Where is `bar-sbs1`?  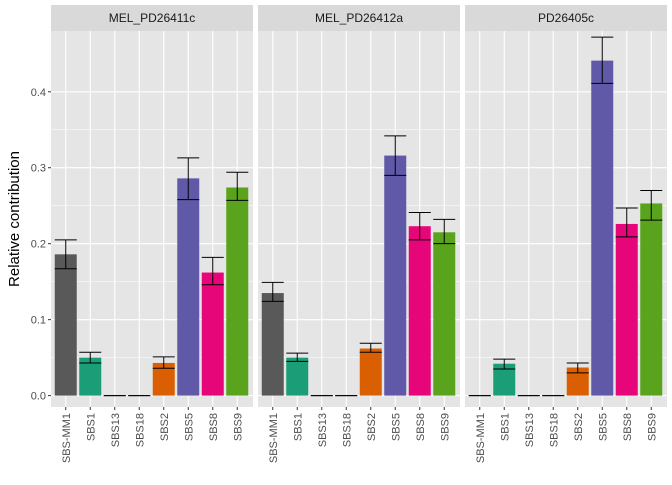
bar-sbs1 is located at coordinates (297, 377).